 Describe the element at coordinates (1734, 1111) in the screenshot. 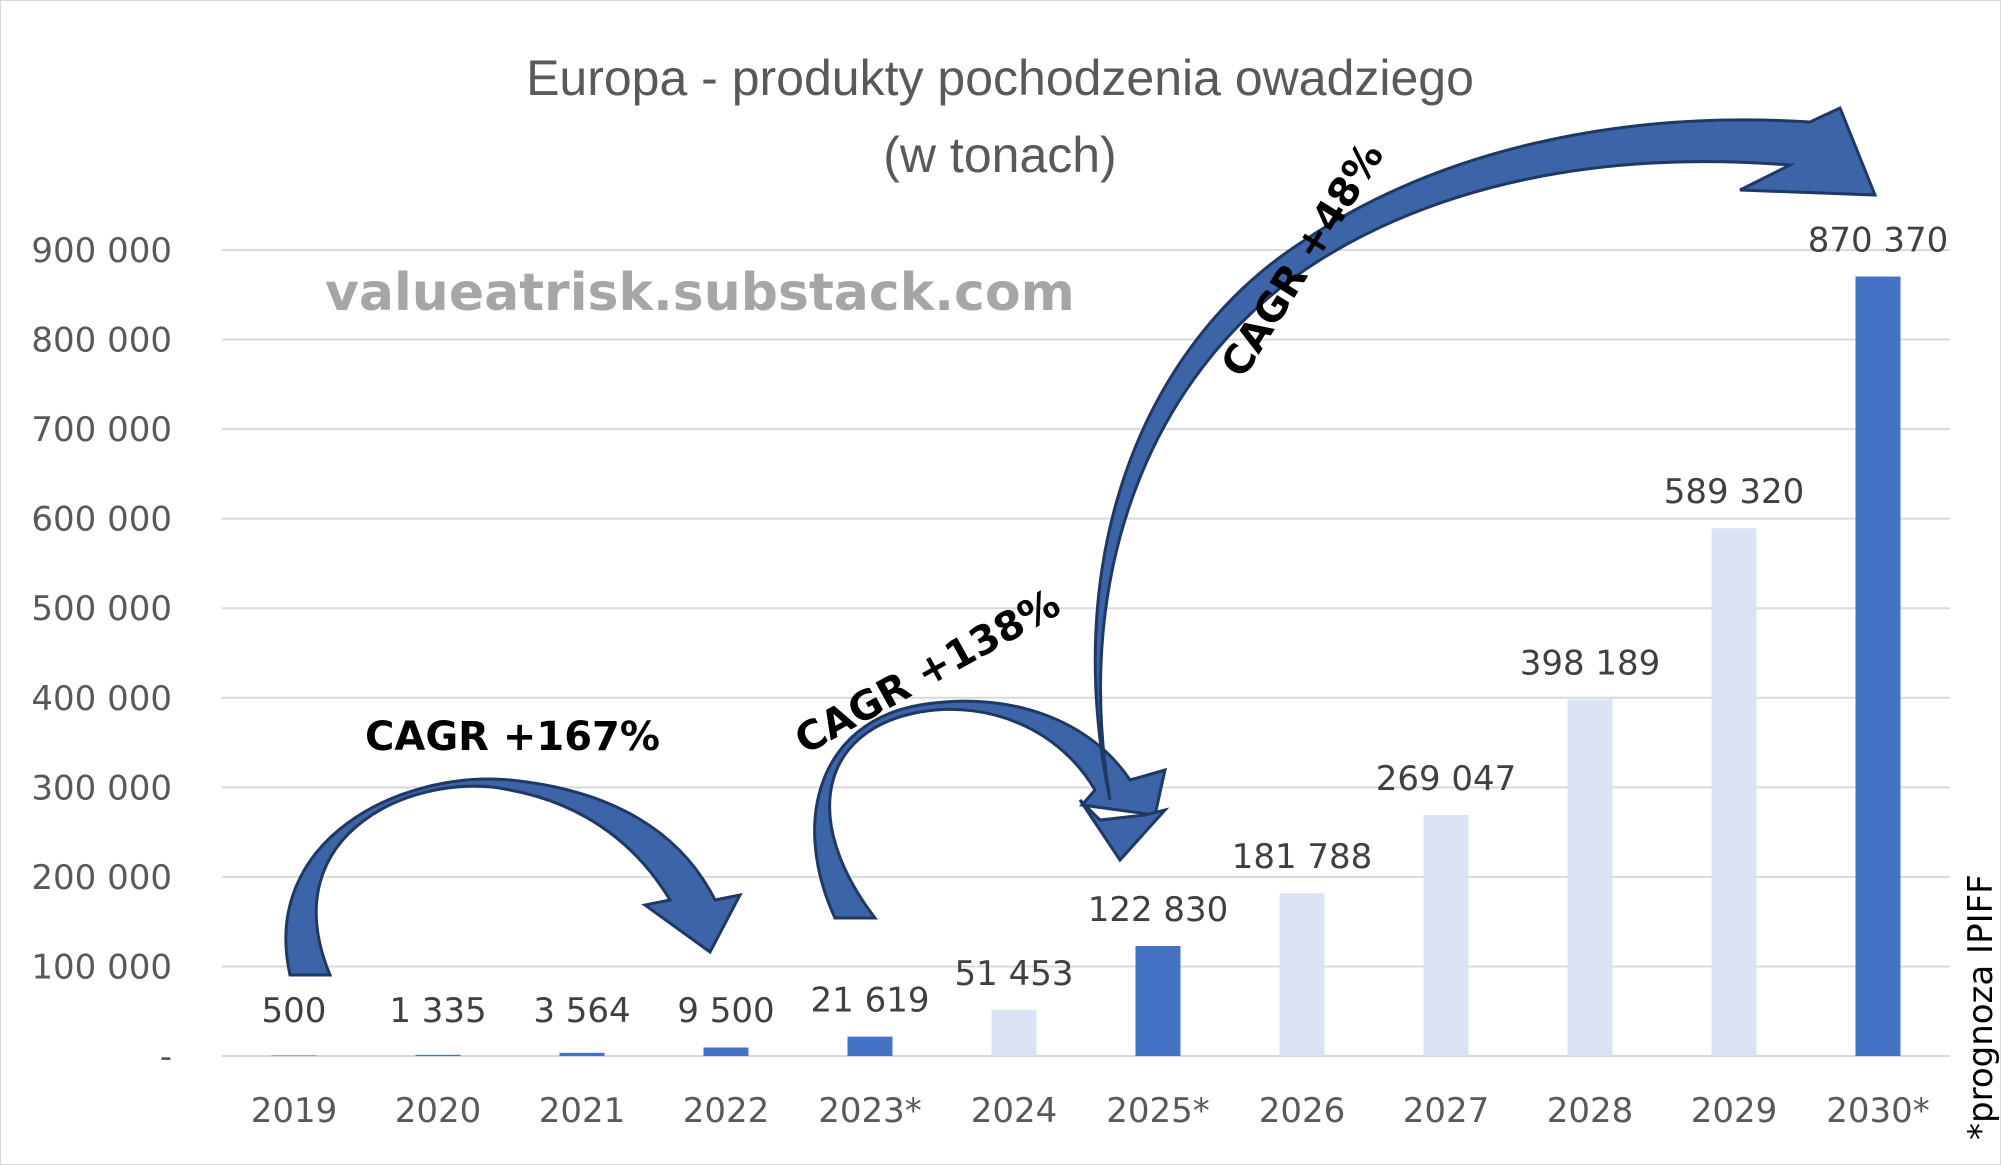

I see `x-tick-label: 2029` at that location.